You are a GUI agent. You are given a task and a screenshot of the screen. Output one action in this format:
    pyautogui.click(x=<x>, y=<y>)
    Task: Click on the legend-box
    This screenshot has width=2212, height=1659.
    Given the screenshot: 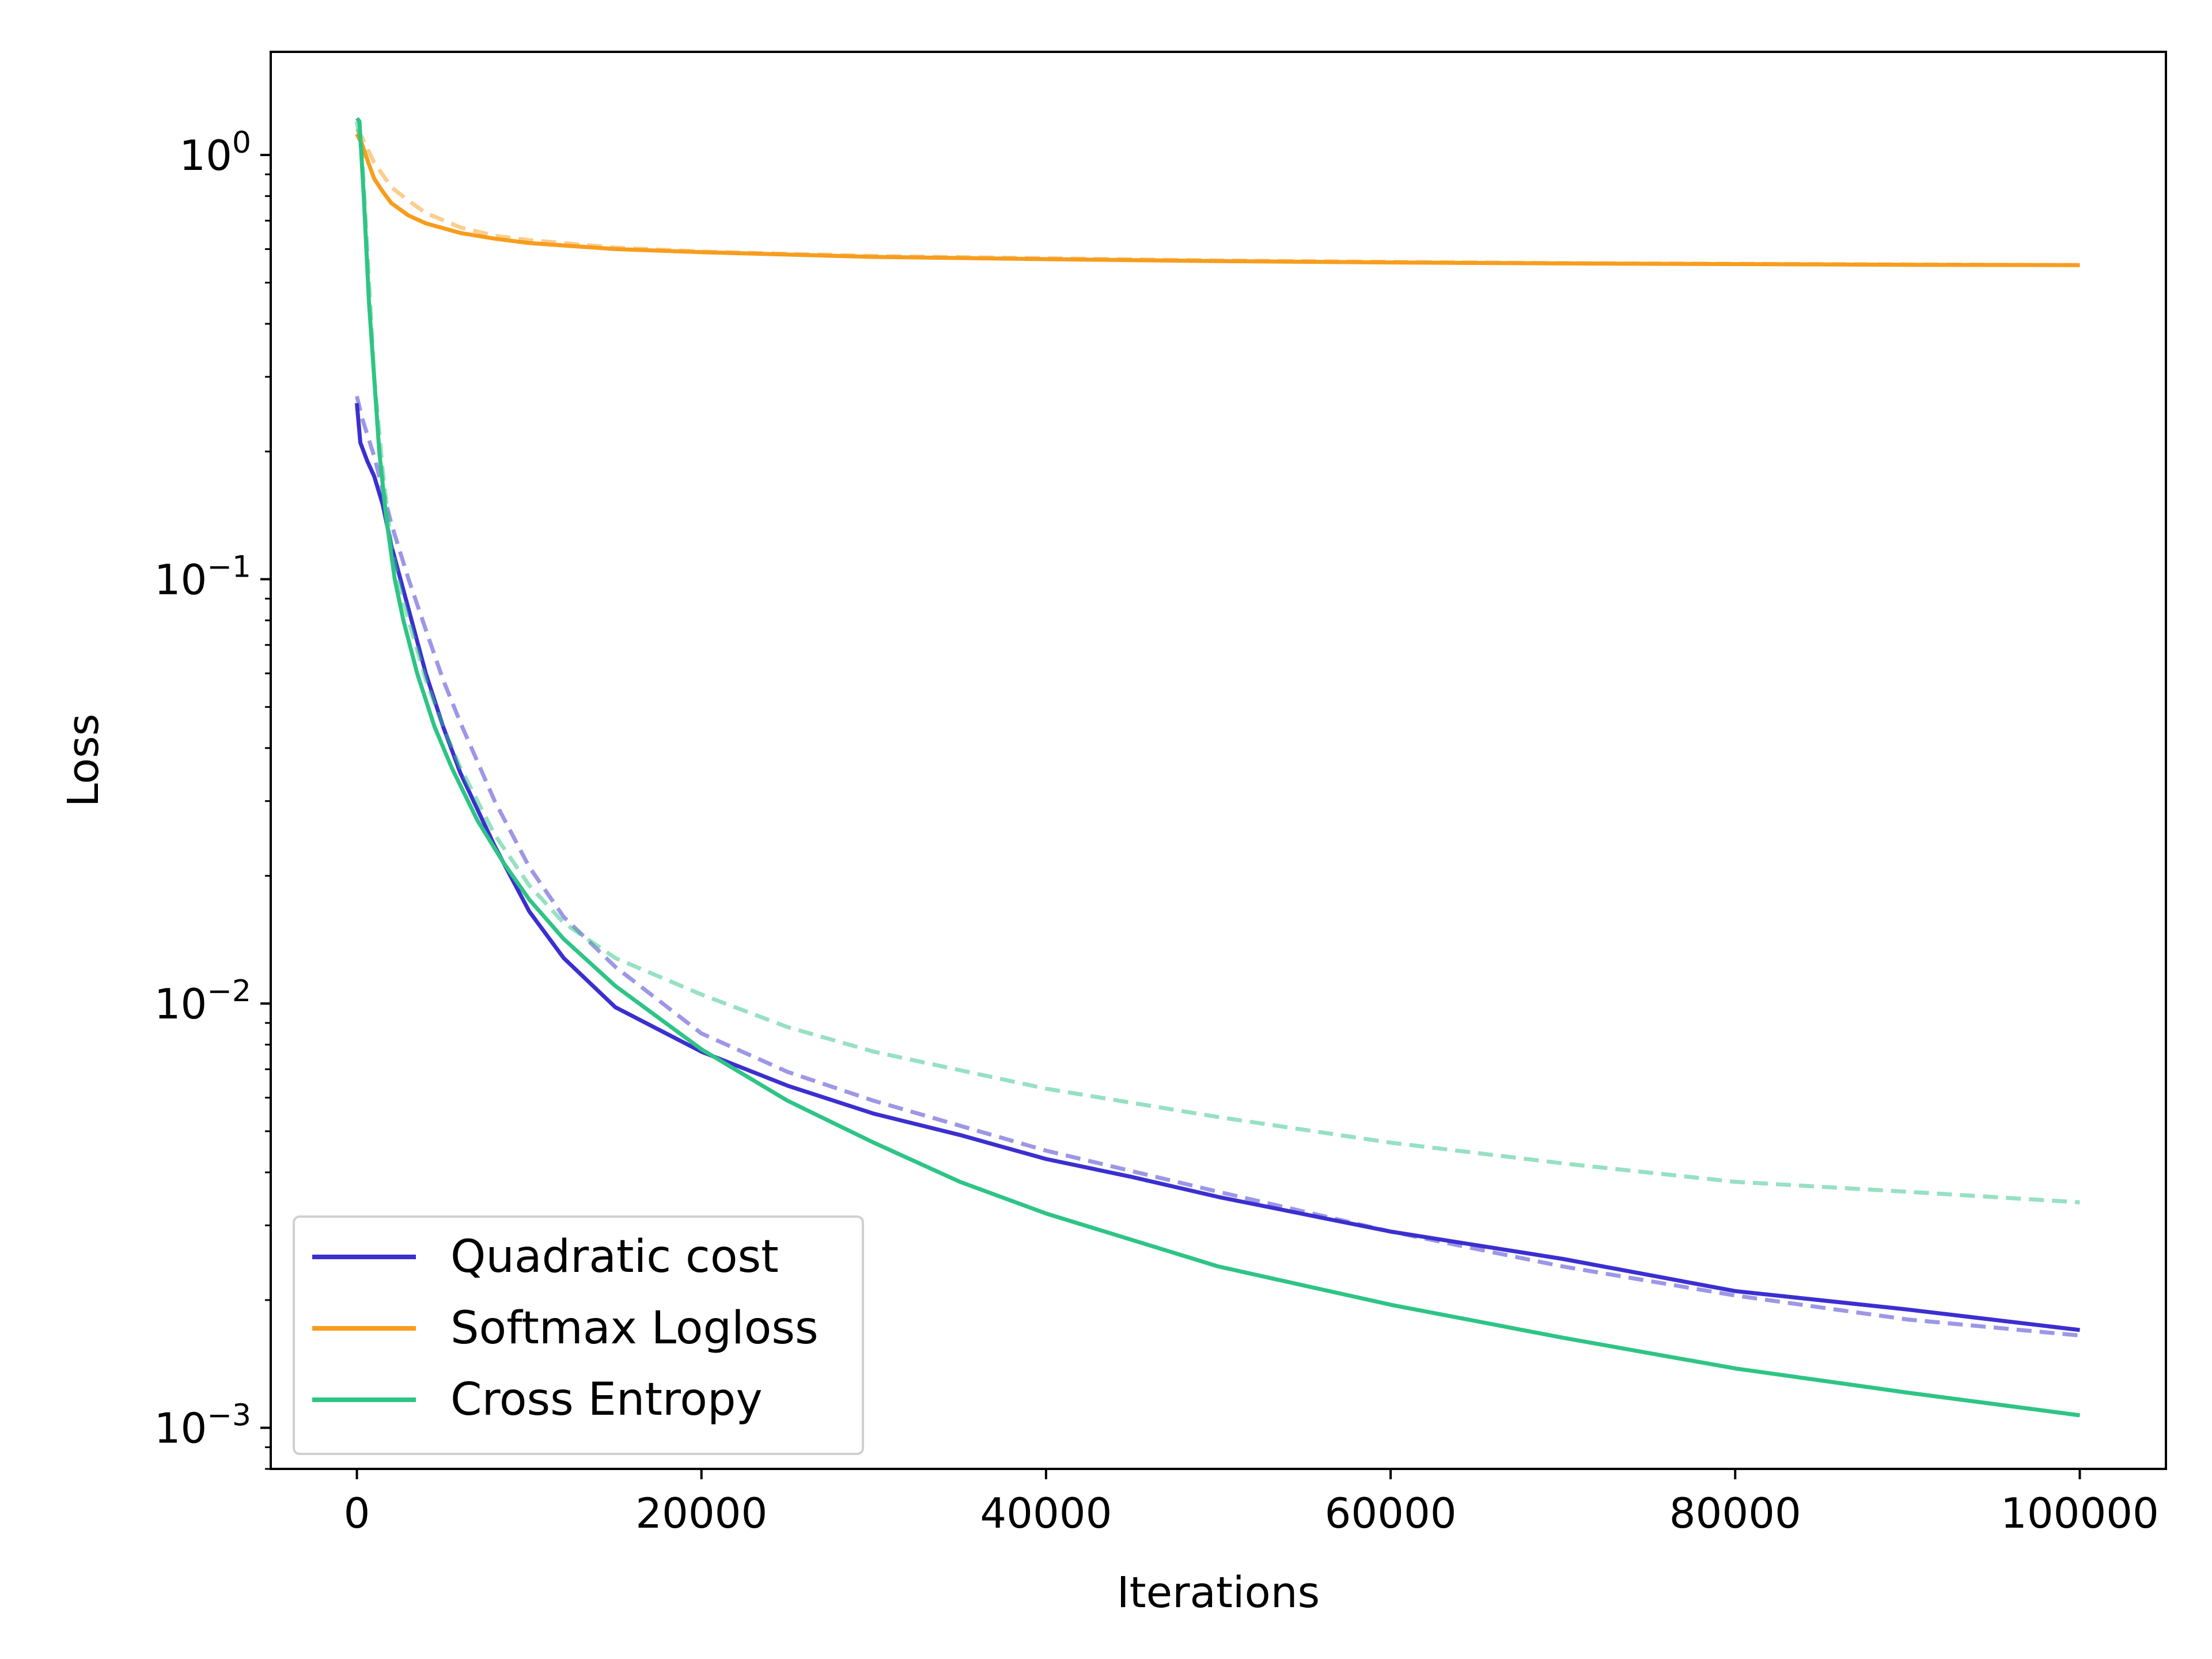 What is the action you would take?
    pyautogui.click(x=578, y=1335)
    